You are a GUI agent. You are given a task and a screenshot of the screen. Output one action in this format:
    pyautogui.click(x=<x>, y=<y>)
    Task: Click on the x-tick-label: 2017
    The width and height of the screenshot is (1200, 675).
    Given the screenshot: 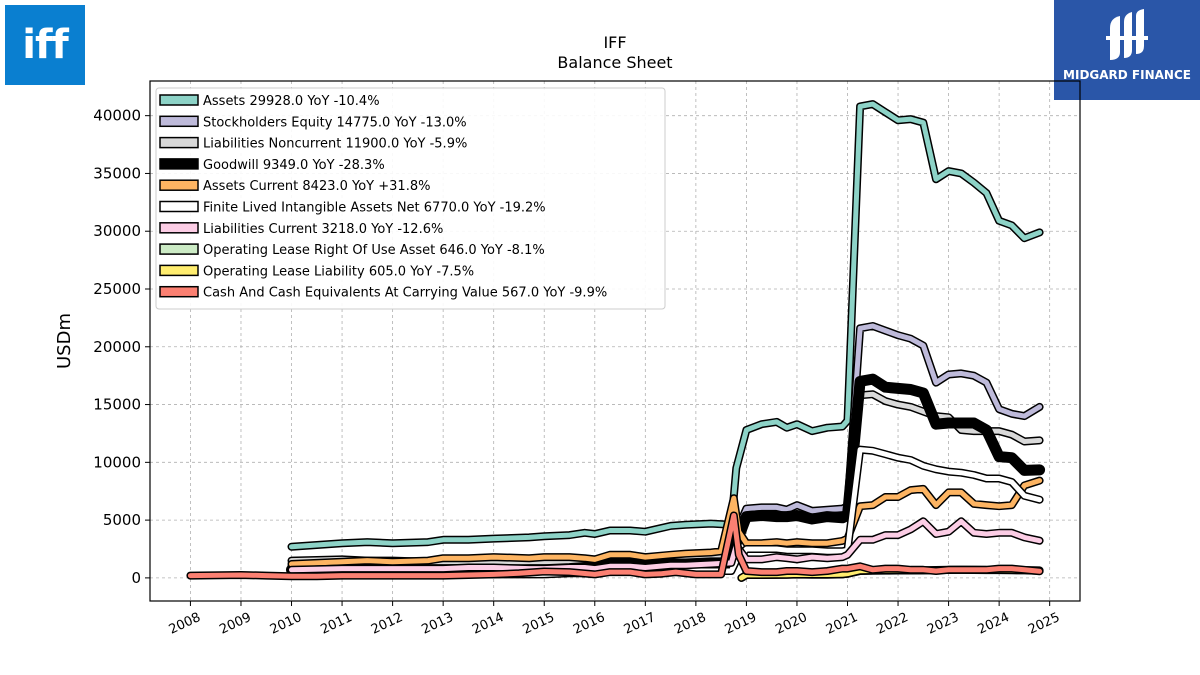 What is the action you would take?
    pyautogui.click(x=640, y=624)
    